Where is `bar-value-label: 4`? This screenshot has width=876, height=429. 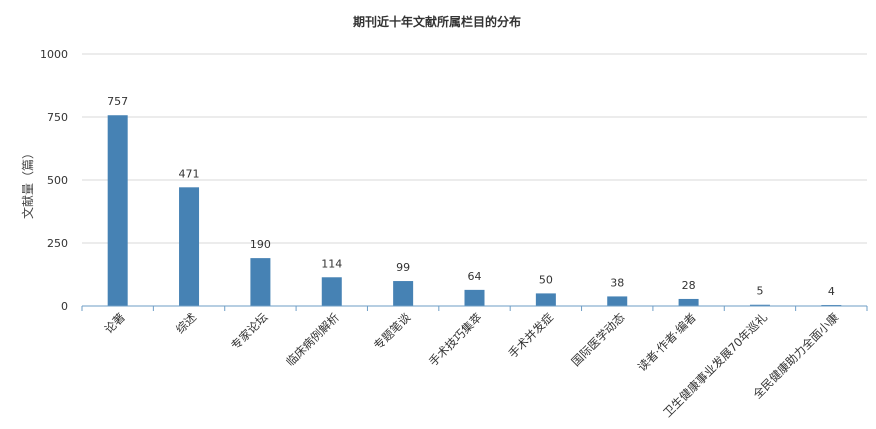 bar-value-label: 4 is located at coordinates (831, 291).